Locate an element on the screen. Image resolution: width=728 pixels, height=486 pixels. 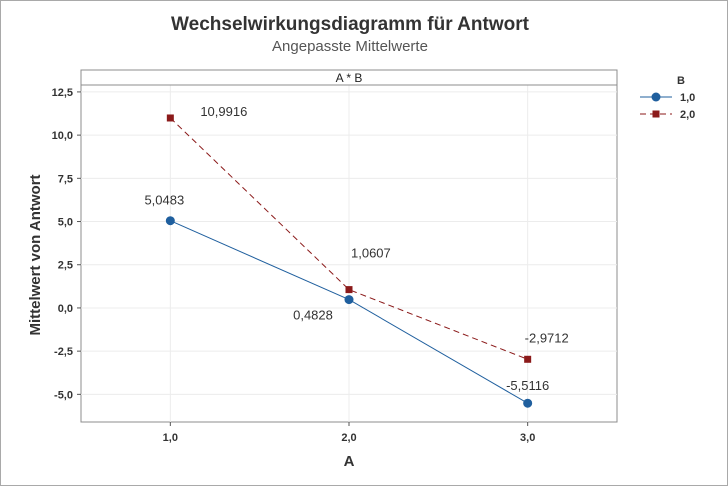
y-tick-label: -2,5 is located at coordinates (63, 352).